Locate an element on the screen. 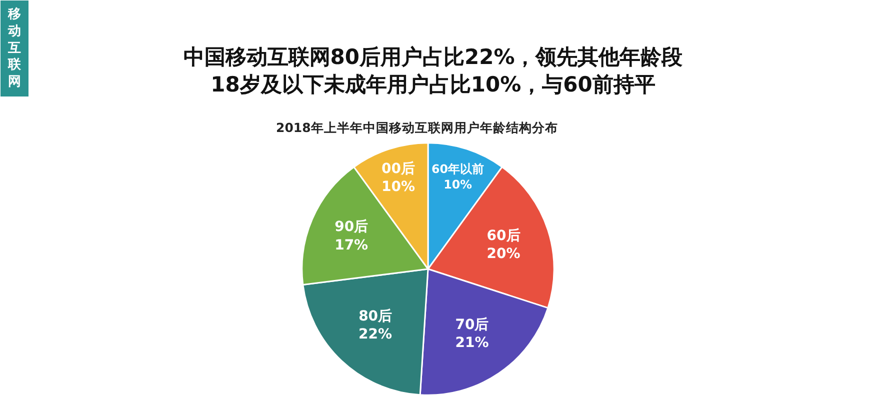 This screenshot has width=888, height=400. slice-label: 70后 is located at coordinates (472, 325).